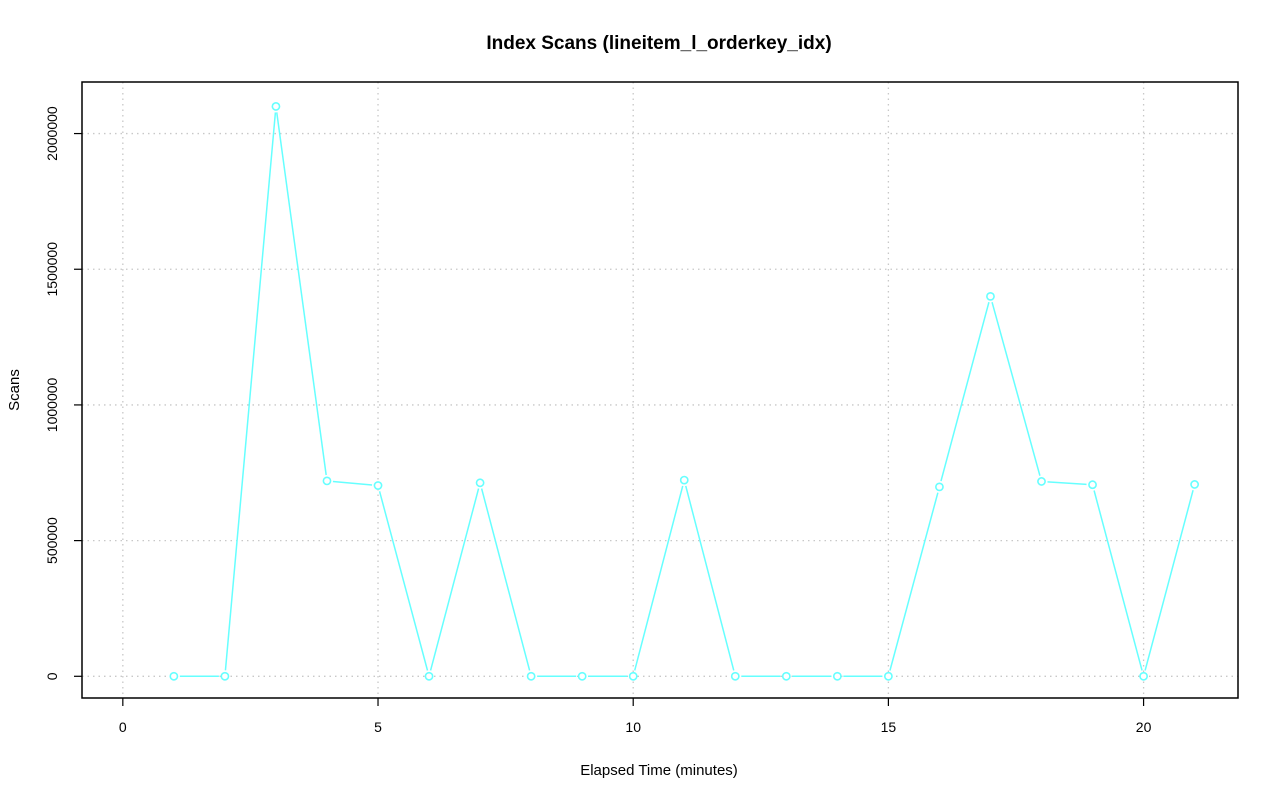 The width and height of the screenshot is (1280, 801). I want to click on x-tick-label: 5, so click(378, 727).